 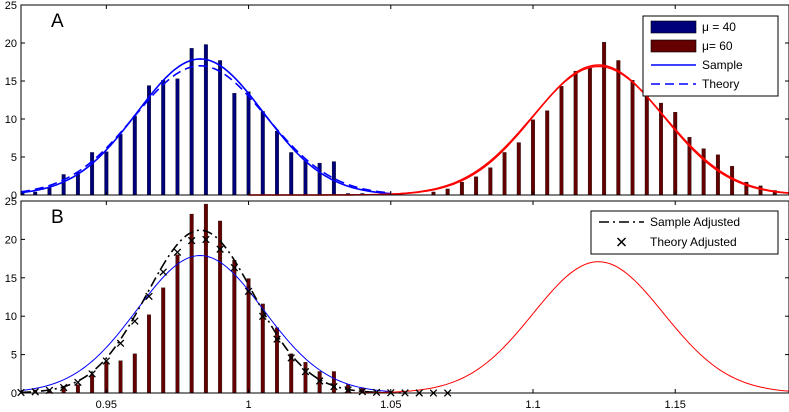 I want to click on panel-label: B, so click(x=57, y=217).